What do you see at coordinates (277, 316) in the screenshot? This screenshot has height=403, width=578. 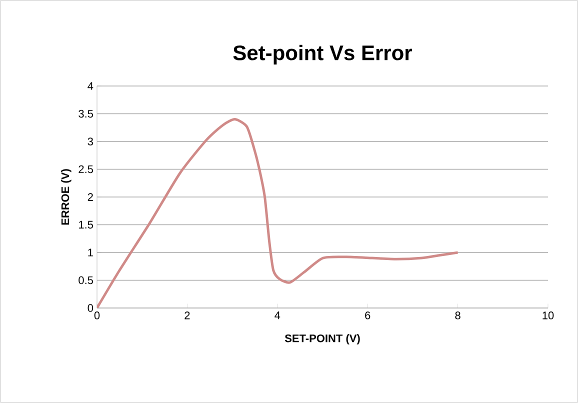 I see `x-tick-label: 4` at bounding box center [277, 316].